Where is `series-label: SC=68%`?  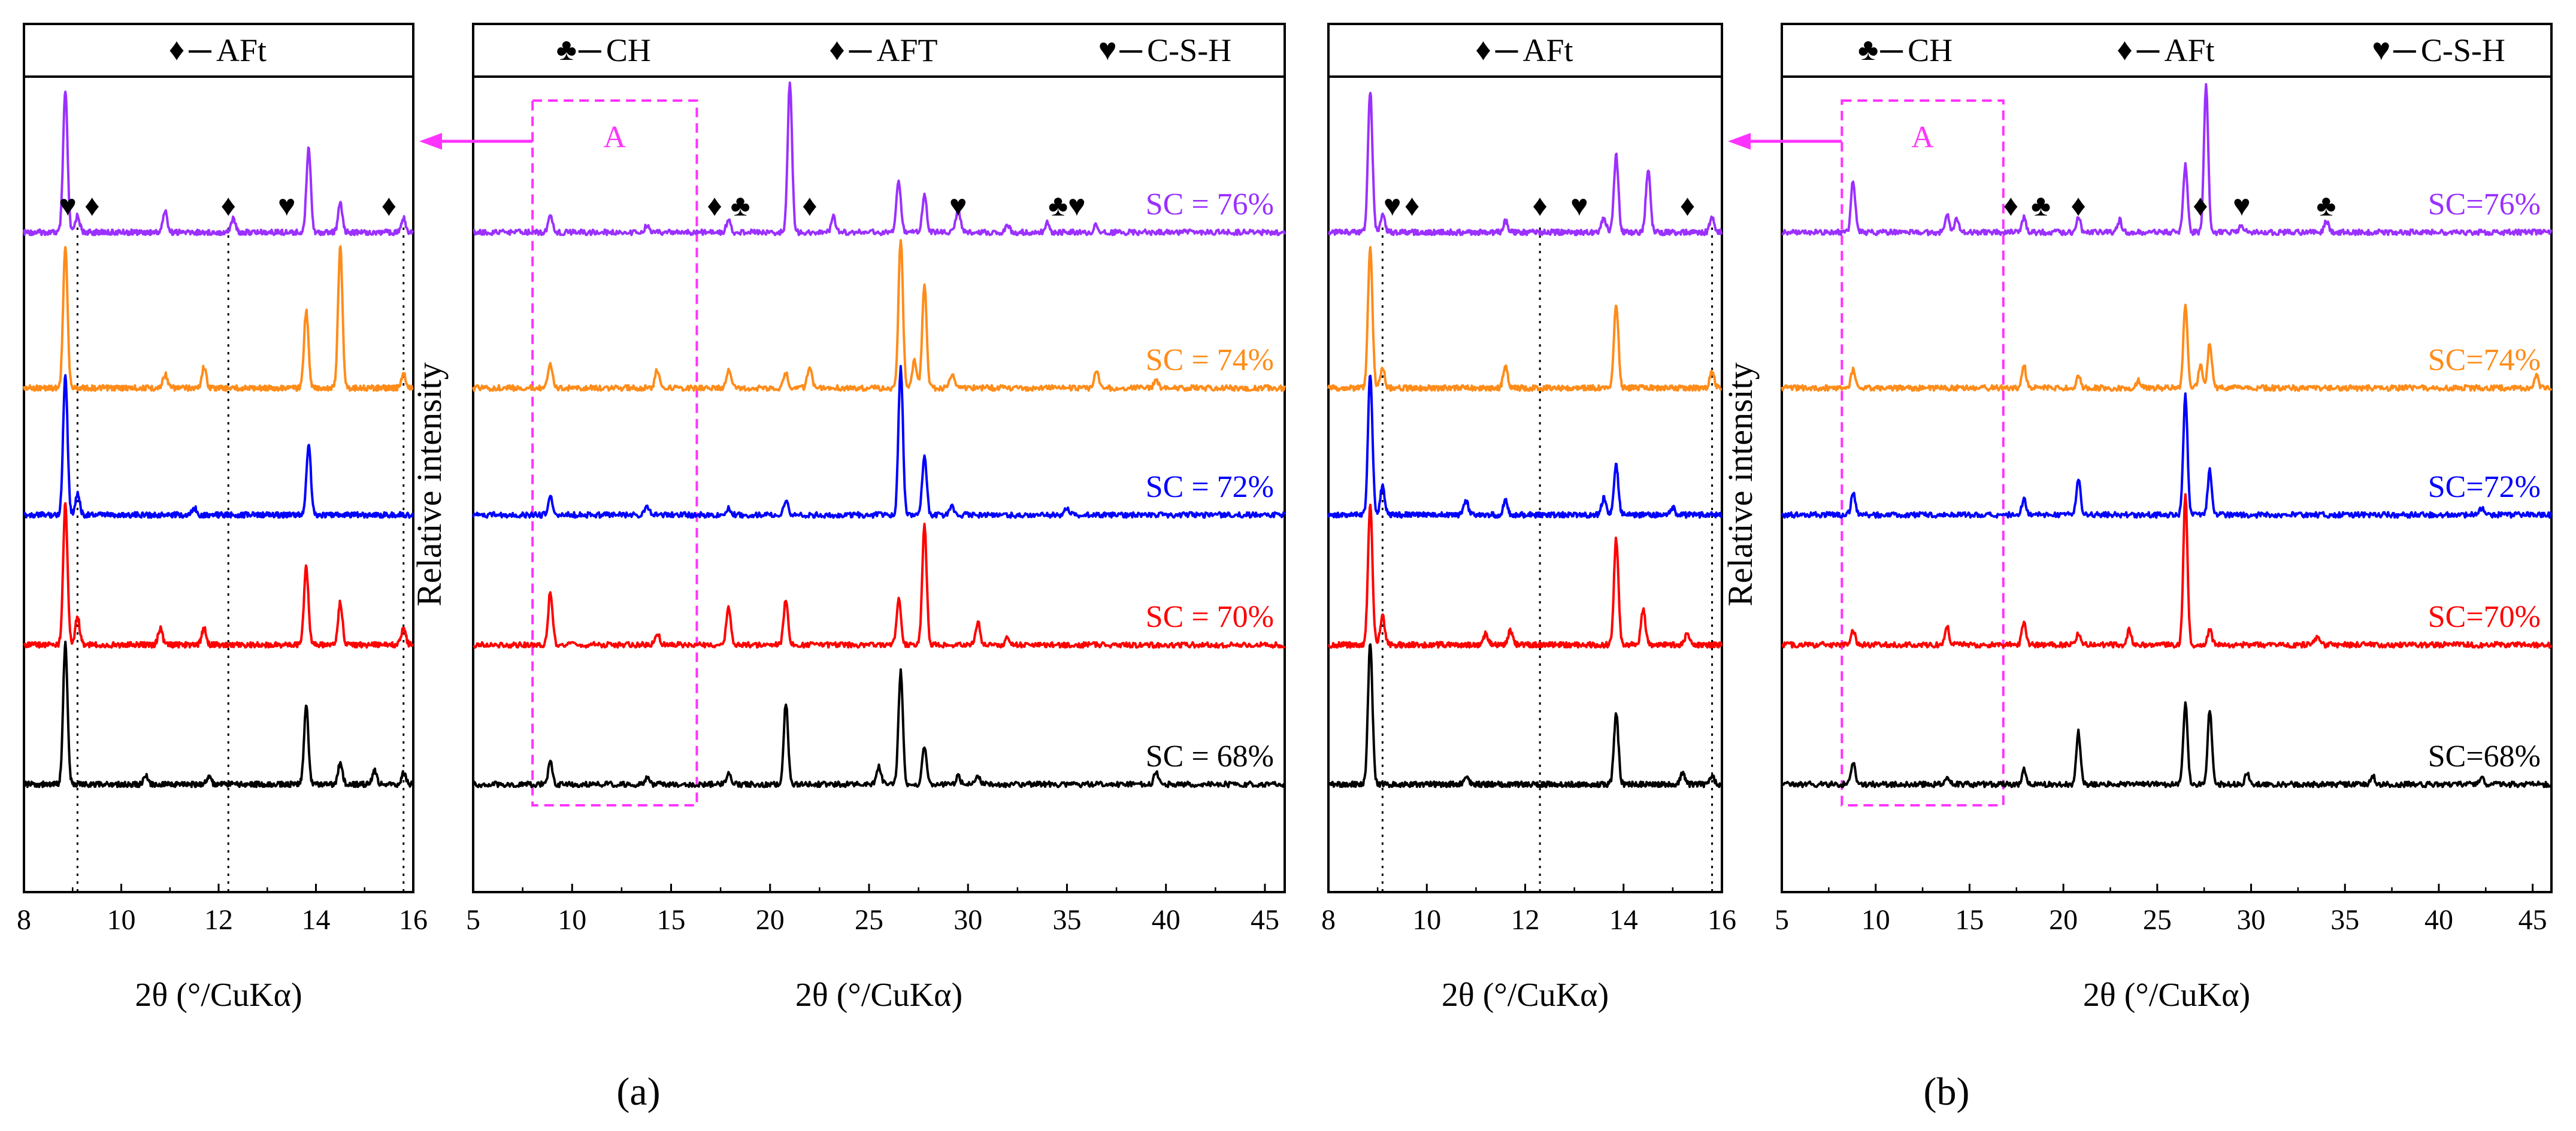 series-label: SC=68% is located at coordinates (2484, 756).